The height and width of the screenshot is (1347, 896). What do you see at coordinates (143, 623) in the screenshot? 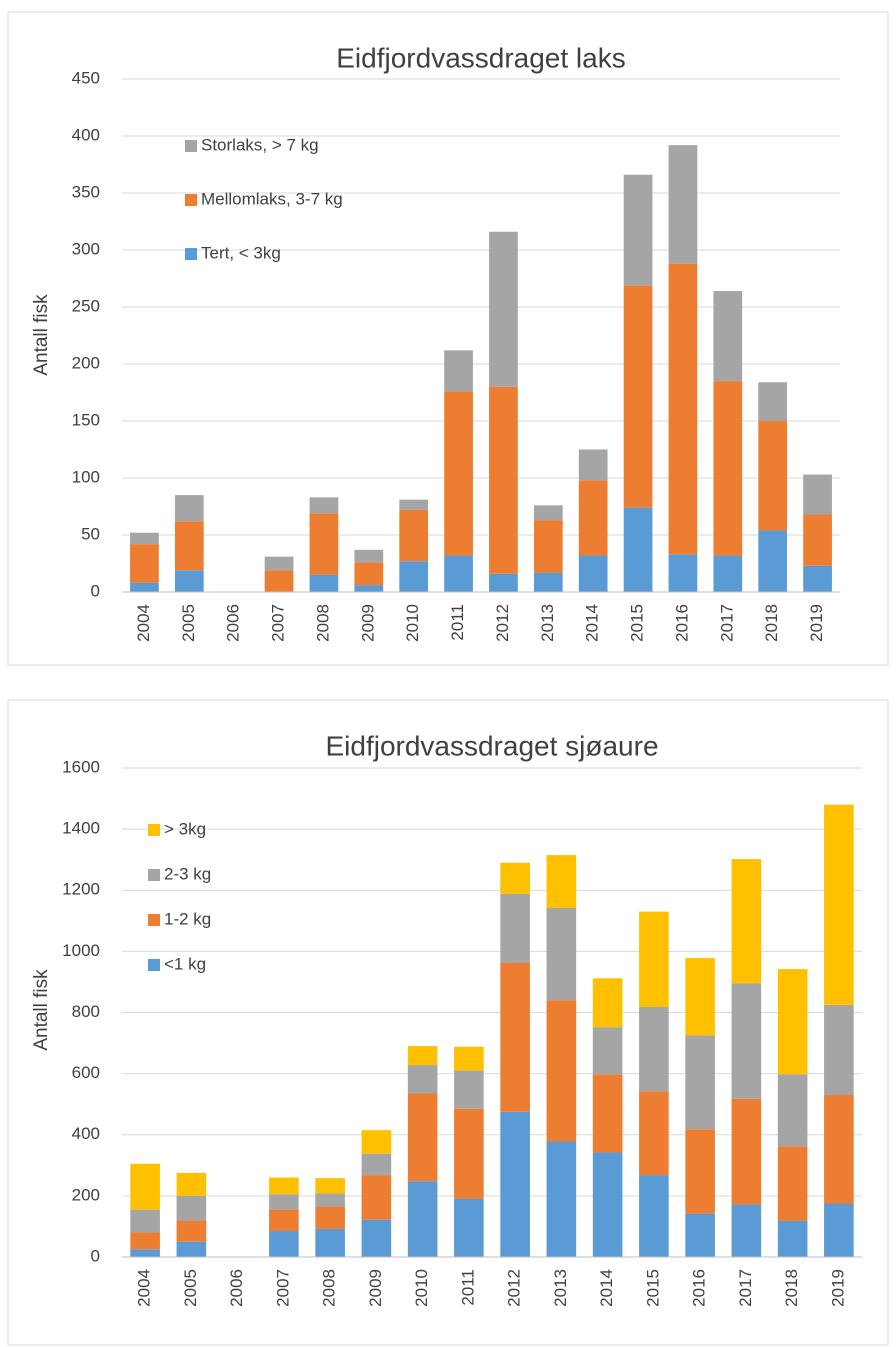
I see `x-tick-label: 2004` at bounding box center [143, 623].